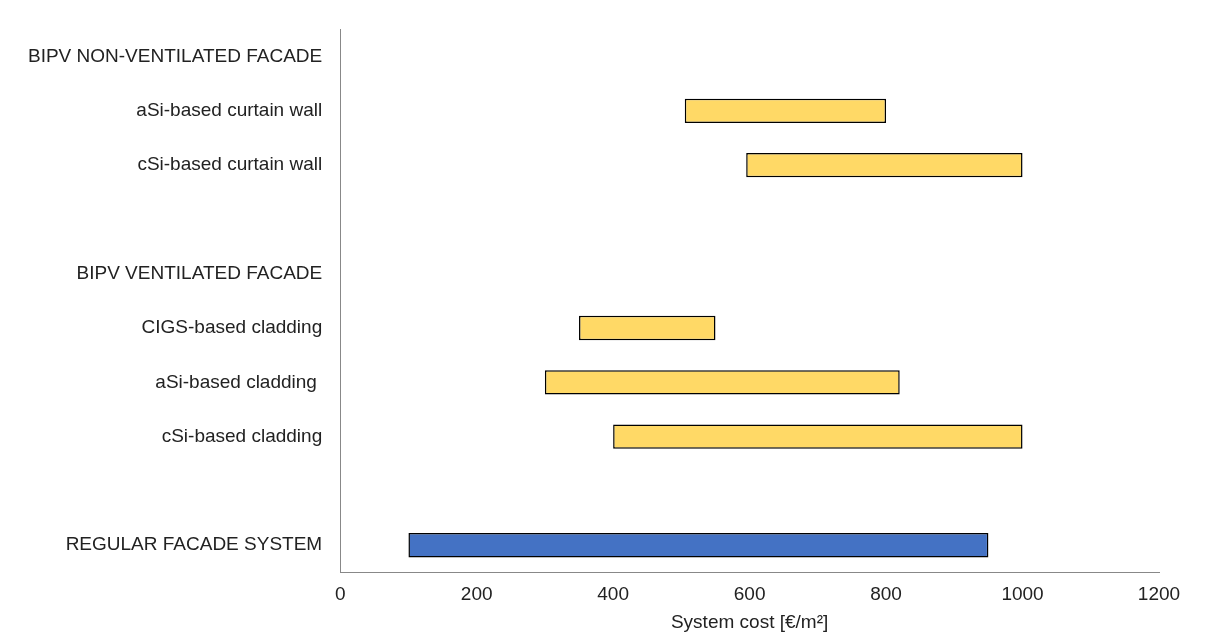  I want to click on x-tick-label: 1000, so click(1022, 594).